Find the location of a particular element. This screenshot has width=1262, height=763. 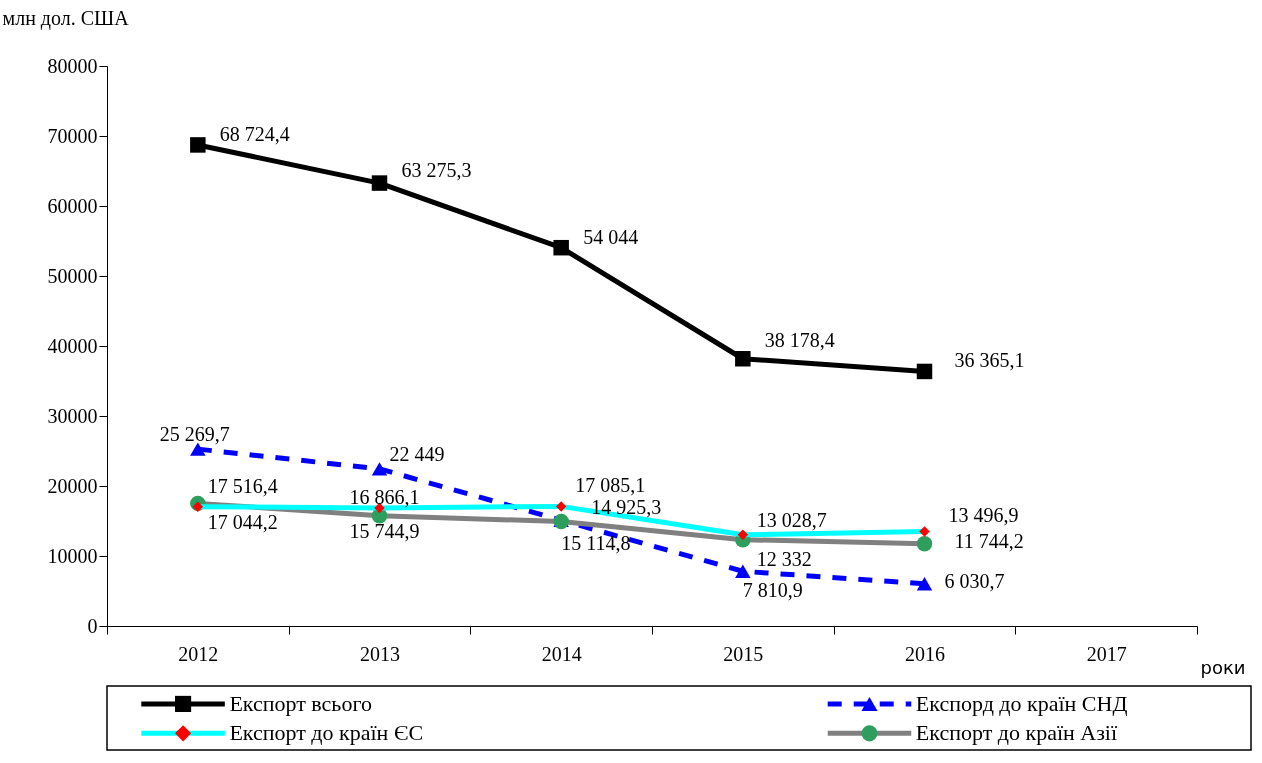

legend-label: Експорт до країн ЄС is located at coordinates (326, 733).